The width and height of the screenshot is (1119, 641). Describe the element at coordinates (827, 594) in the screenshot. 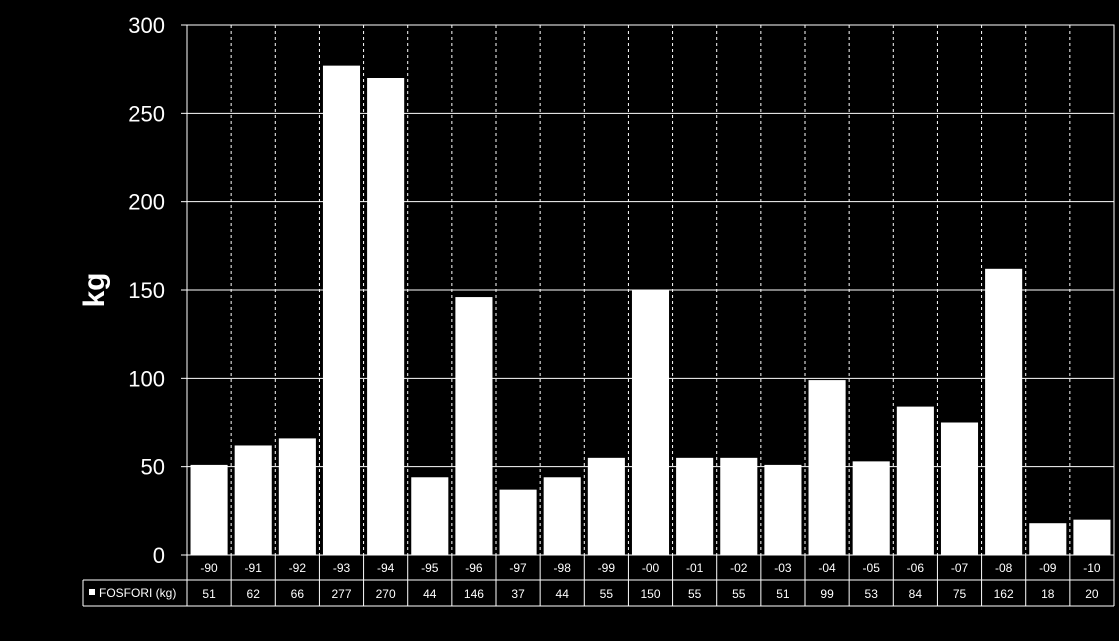

I see `data-value-label: 99` at that location.